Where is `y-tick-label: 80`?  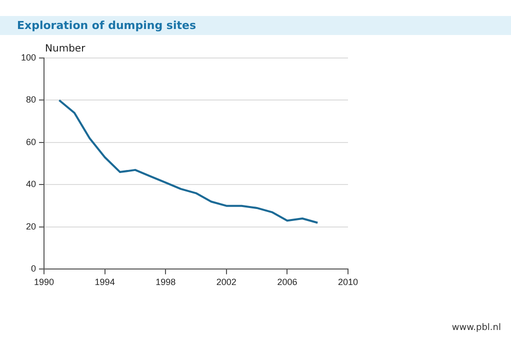 y-tick-label: 80 is located at coordinates (31, 99).